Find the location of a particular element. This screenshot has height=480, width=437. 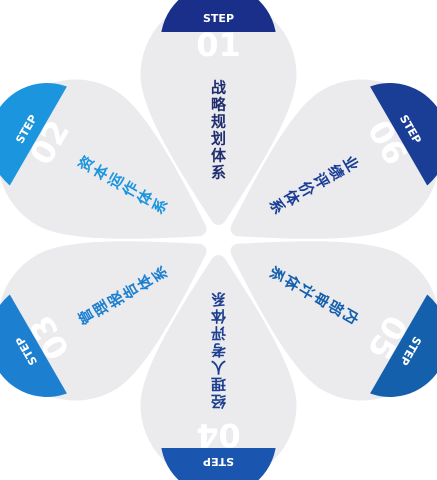

petal-label: 战略规划体系 is located at coordinates (219, 130).